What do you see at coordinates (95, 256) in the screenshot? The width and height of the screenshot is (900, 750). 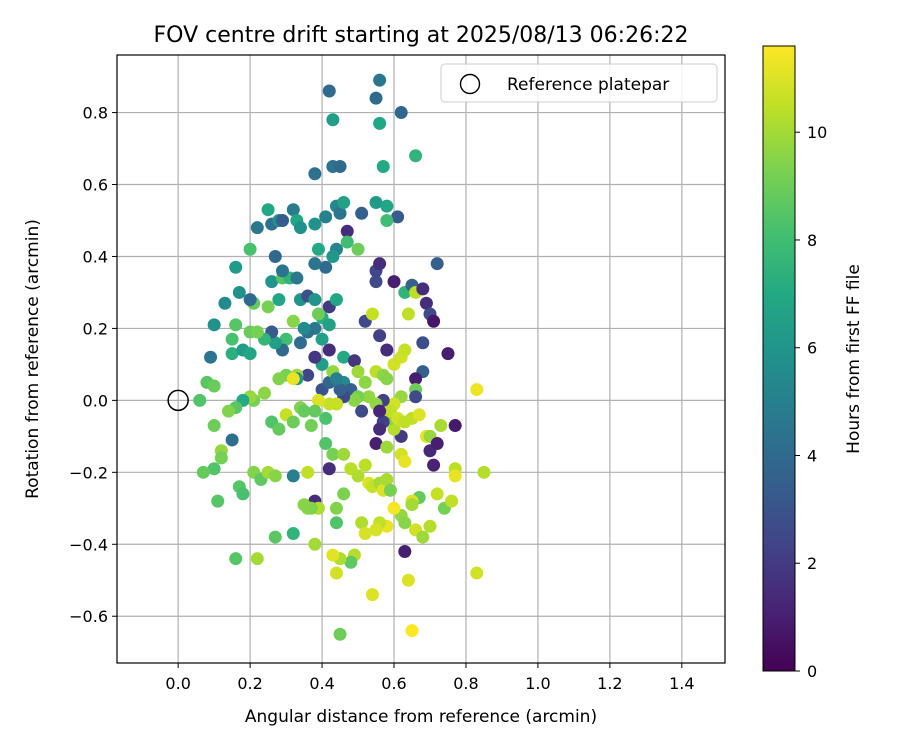 I see `y-tick-label: 0.4` at bounding box center [95, 256].